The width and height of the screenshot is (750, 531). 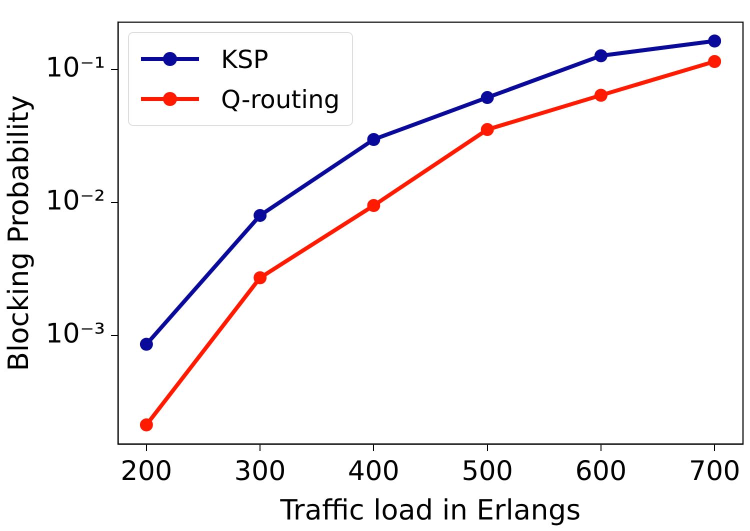 What do you see at coordinates (260, 472) in the screenshot?
I see `x-tick-label: 300` at bounding box center [260, 472].